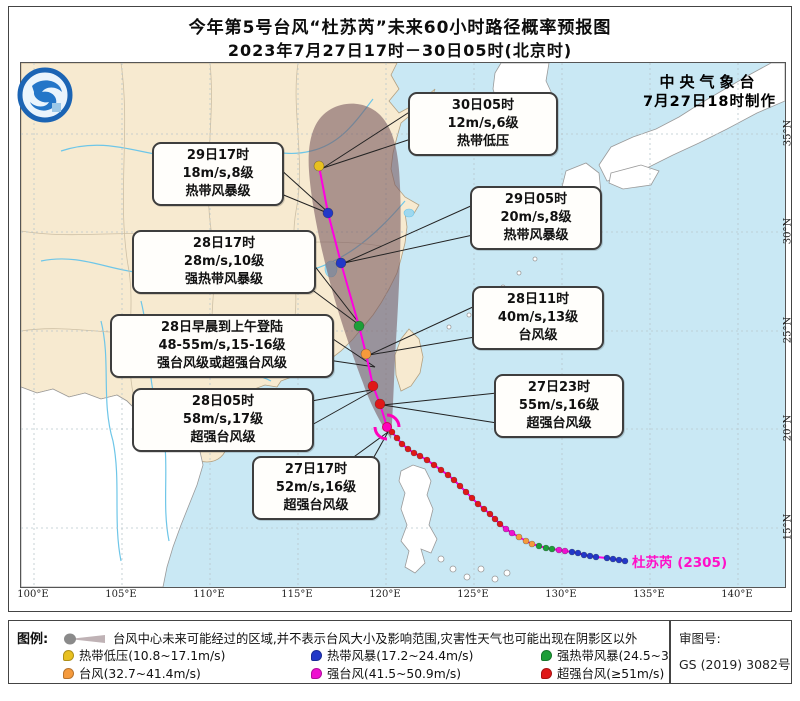 Image resolution: width=800 pixels, height=701 pixels. What do you see at coordinates (538, 335) in the screenshot?
I see `callout-level: 台风级` at bounding box center [538, 335].